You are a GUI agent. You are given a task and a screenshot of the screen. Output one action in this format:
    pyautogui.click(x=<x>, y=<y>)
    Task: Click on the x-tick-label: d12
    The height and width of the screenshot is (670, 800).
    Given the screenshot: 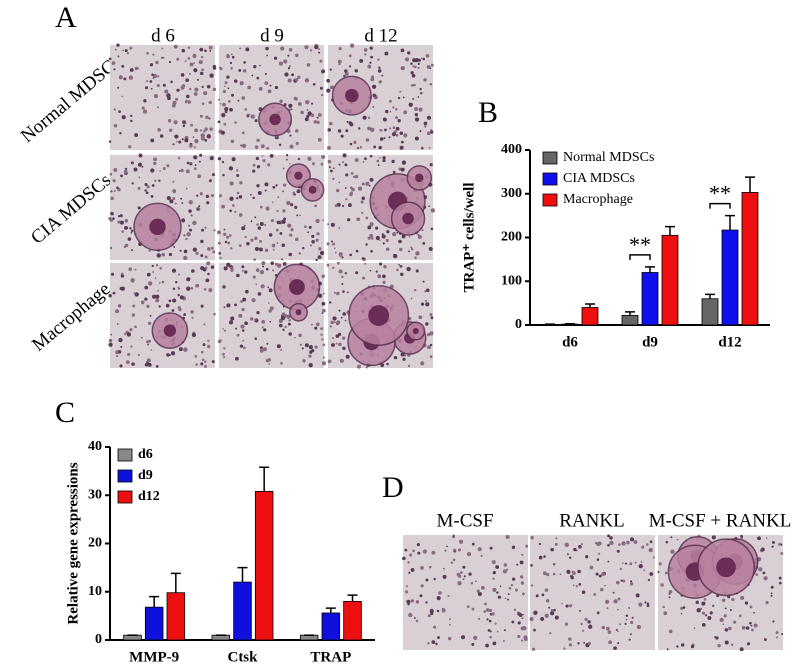 What is the action you would take?
    pyautogui.click(x=729, y=342)
    